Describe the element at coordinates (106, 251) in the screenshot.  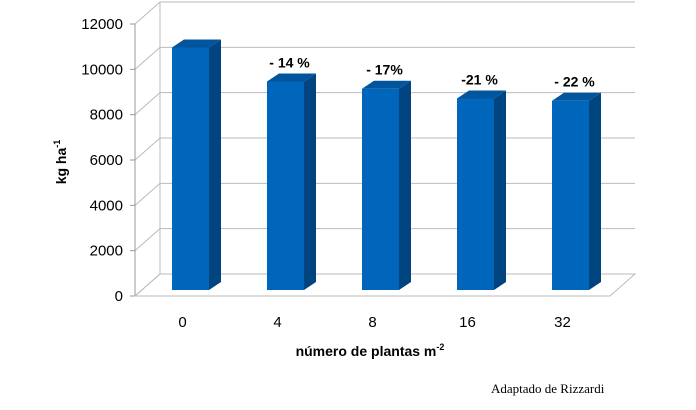
I see `y-tick-label: 2000` at that location.